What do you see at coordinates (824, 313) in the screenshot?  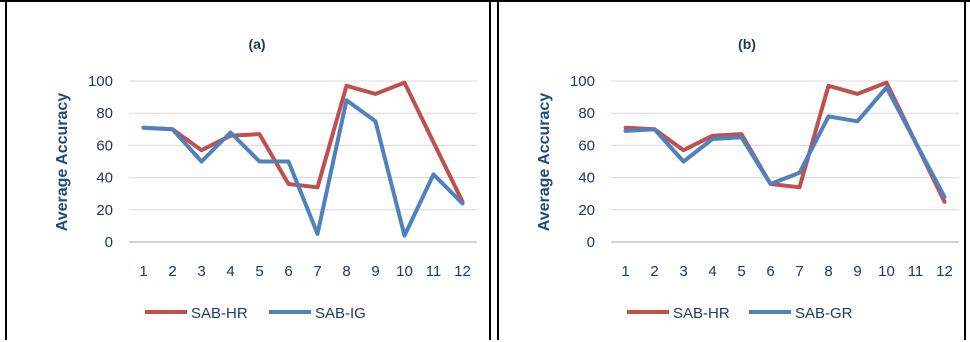 I see `legend-label: SAB-GR` at bounding box center [824, 313].